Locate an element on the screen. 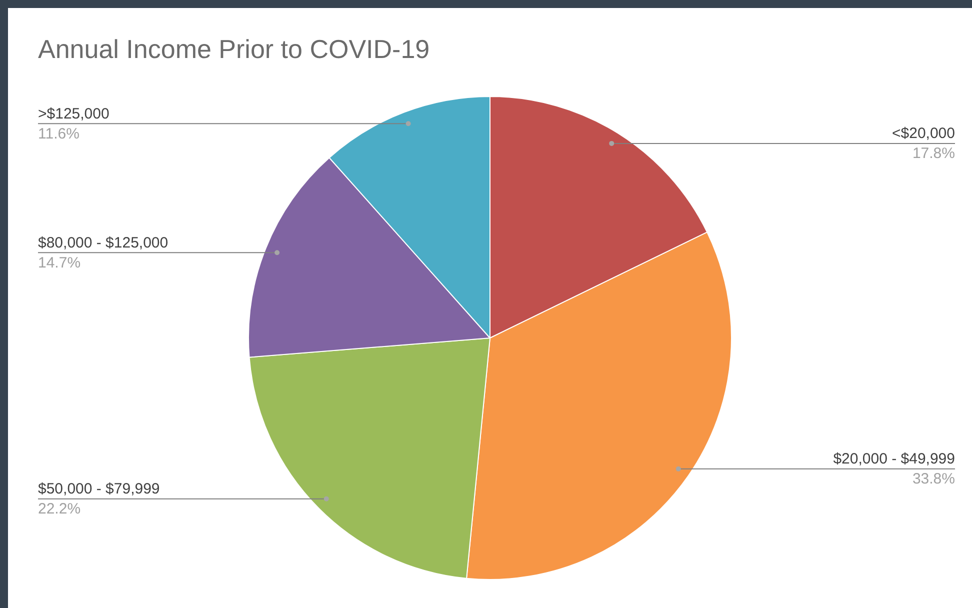  data-label: 33.8% is located at coordinates (933, 479).